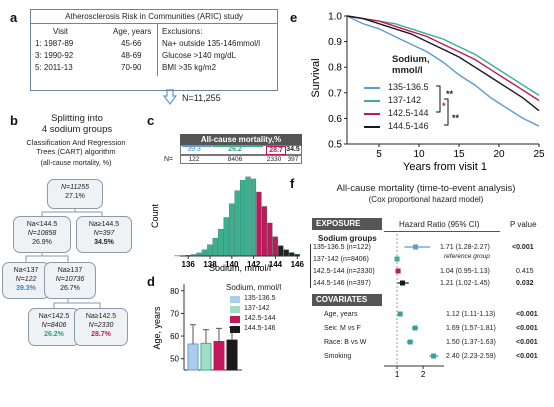 The image size is (554, 407). I want to click on cart-node-left3: Na<142.5 N=8406 26.2%, so click(54, 327).